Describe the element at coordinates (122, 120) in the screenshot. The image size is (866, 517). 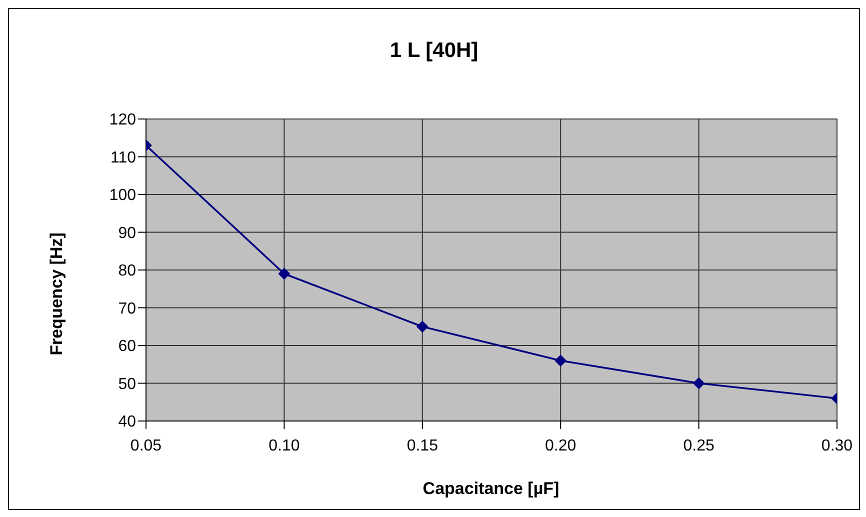
I see `y-tick-label: 120` at that location.